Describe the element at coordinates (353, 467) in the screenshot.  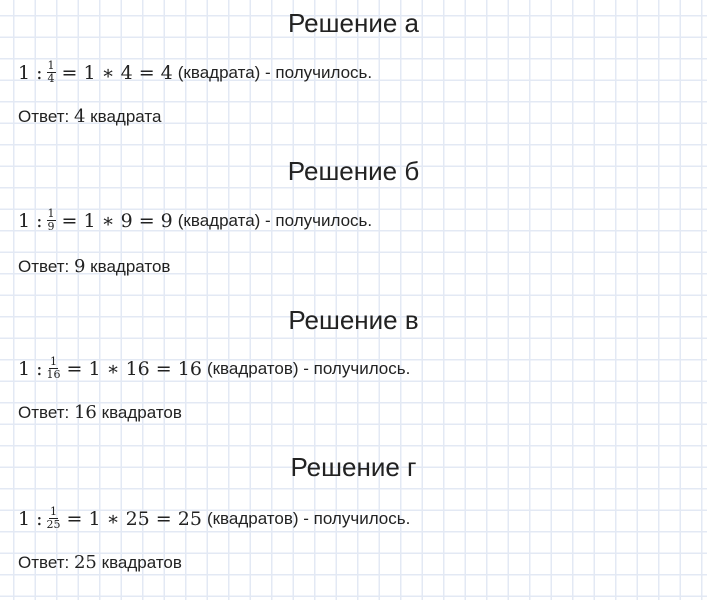
I see `section-heading: Решение г` at that location.